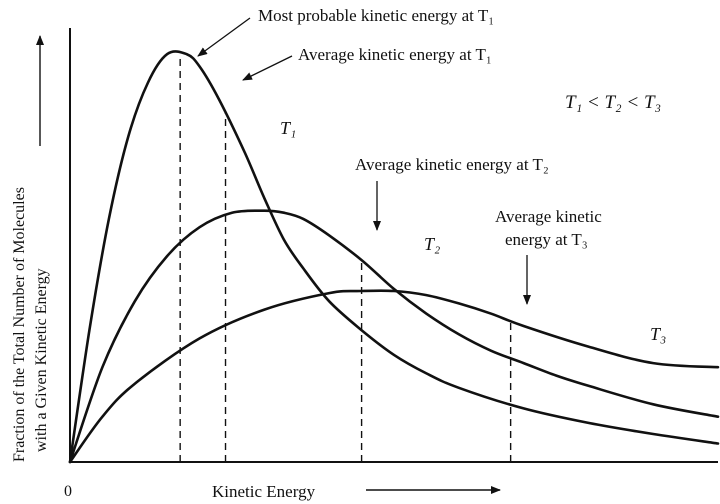  Describe the element at coordinates (267, 68) in the screenshot. I see `annotation-arrow-average-t1` at that location.